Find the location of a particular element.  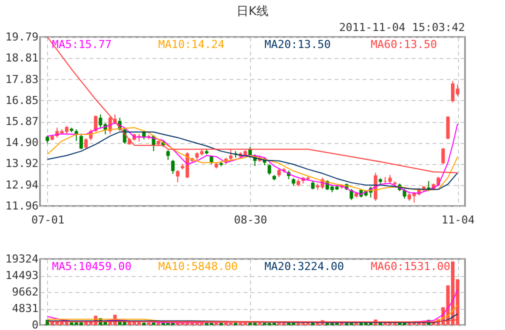

text: MA10:14.24 is located at coordinates (191, 44).